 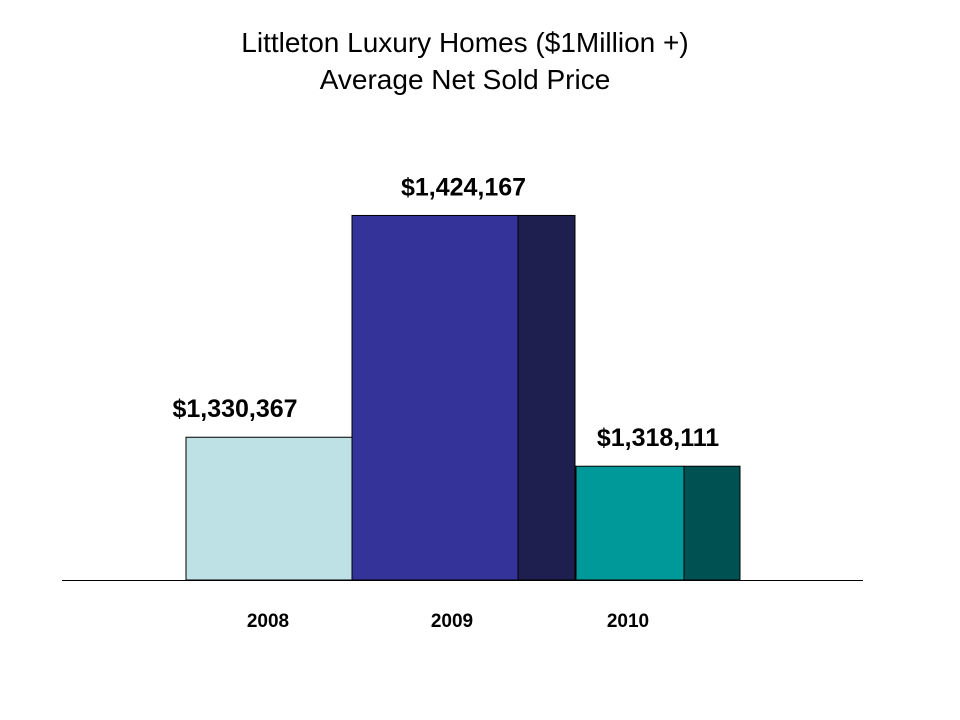 I want to click on bar-side-2010, so click(x=712, y=523).